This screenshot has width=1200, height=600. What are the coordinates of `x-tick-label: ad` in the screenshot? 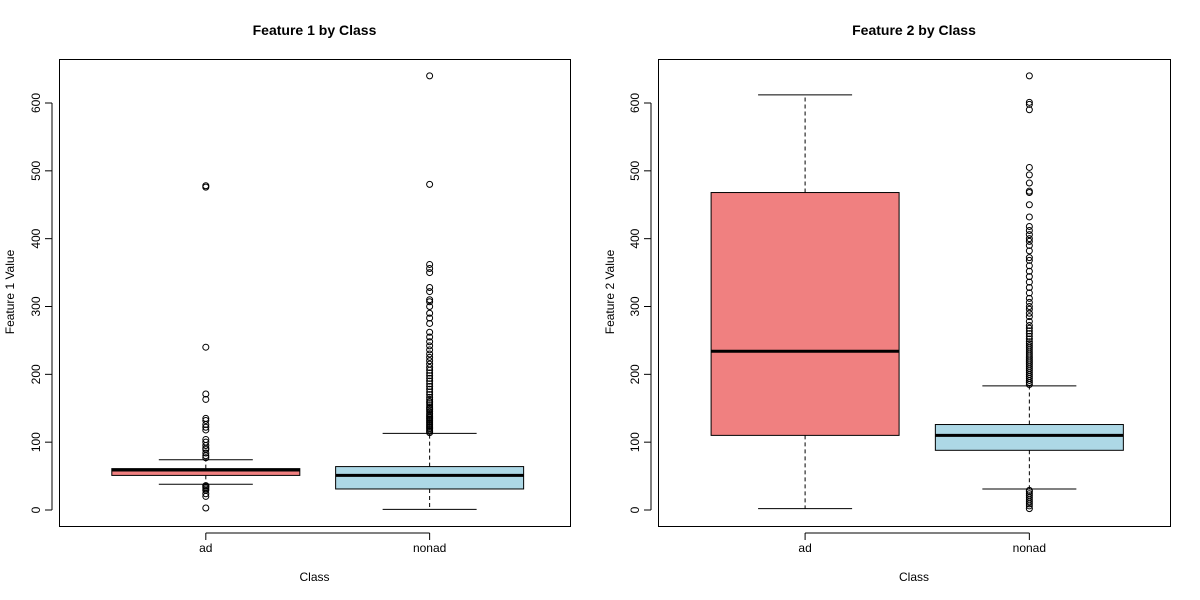 It's located at (804, 548).